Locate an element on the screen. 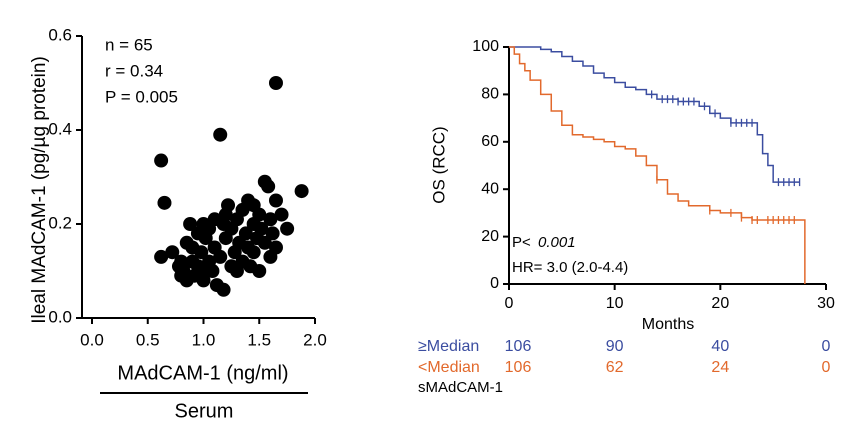 The width and height of the screenshot is (867, 435). y-axis-label: Ileal MAdCAM-1 (pg/µg protein) is located at coordinates (39, 190).